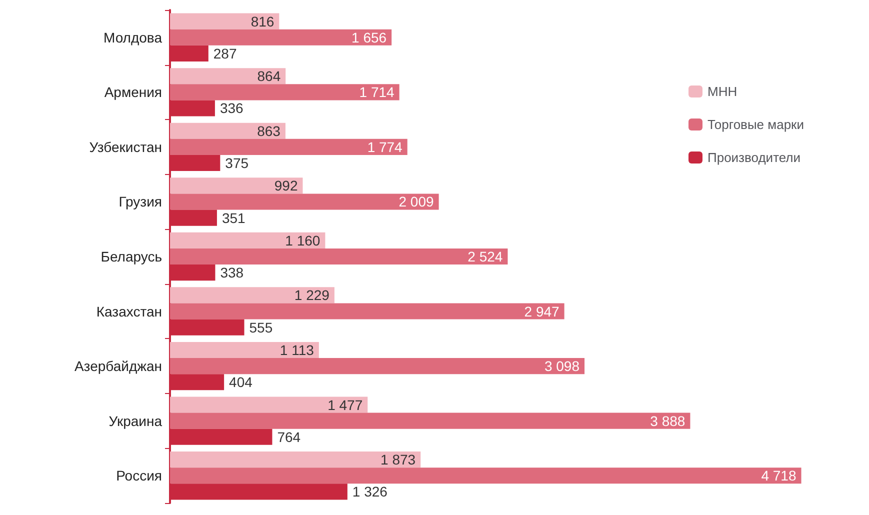 This screenshot has width=869, height=515. Describe the element at coordinates (225, 53) in the screenshot. I see `data-label: 287` at that location.